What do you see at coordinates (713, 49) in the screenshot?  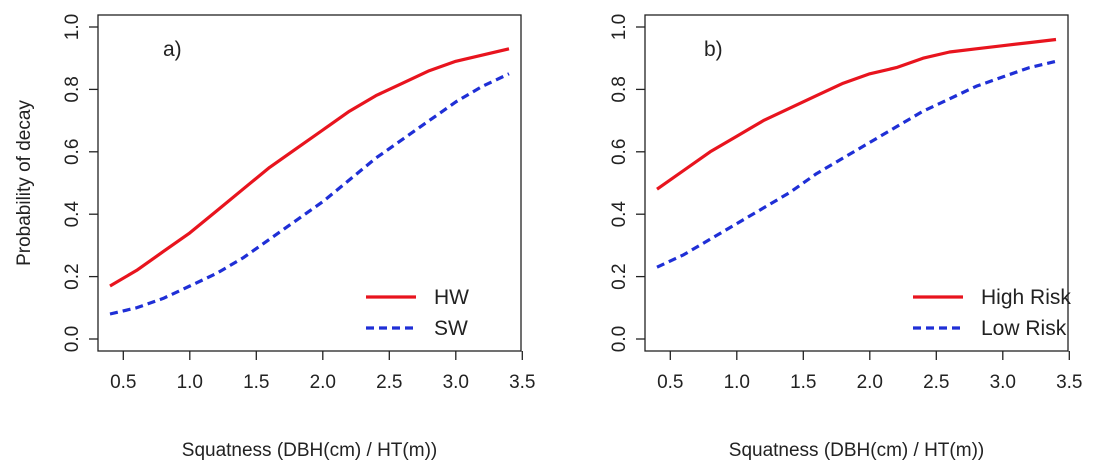 I see `panel-label: b)` at bounding box center [713, 49].